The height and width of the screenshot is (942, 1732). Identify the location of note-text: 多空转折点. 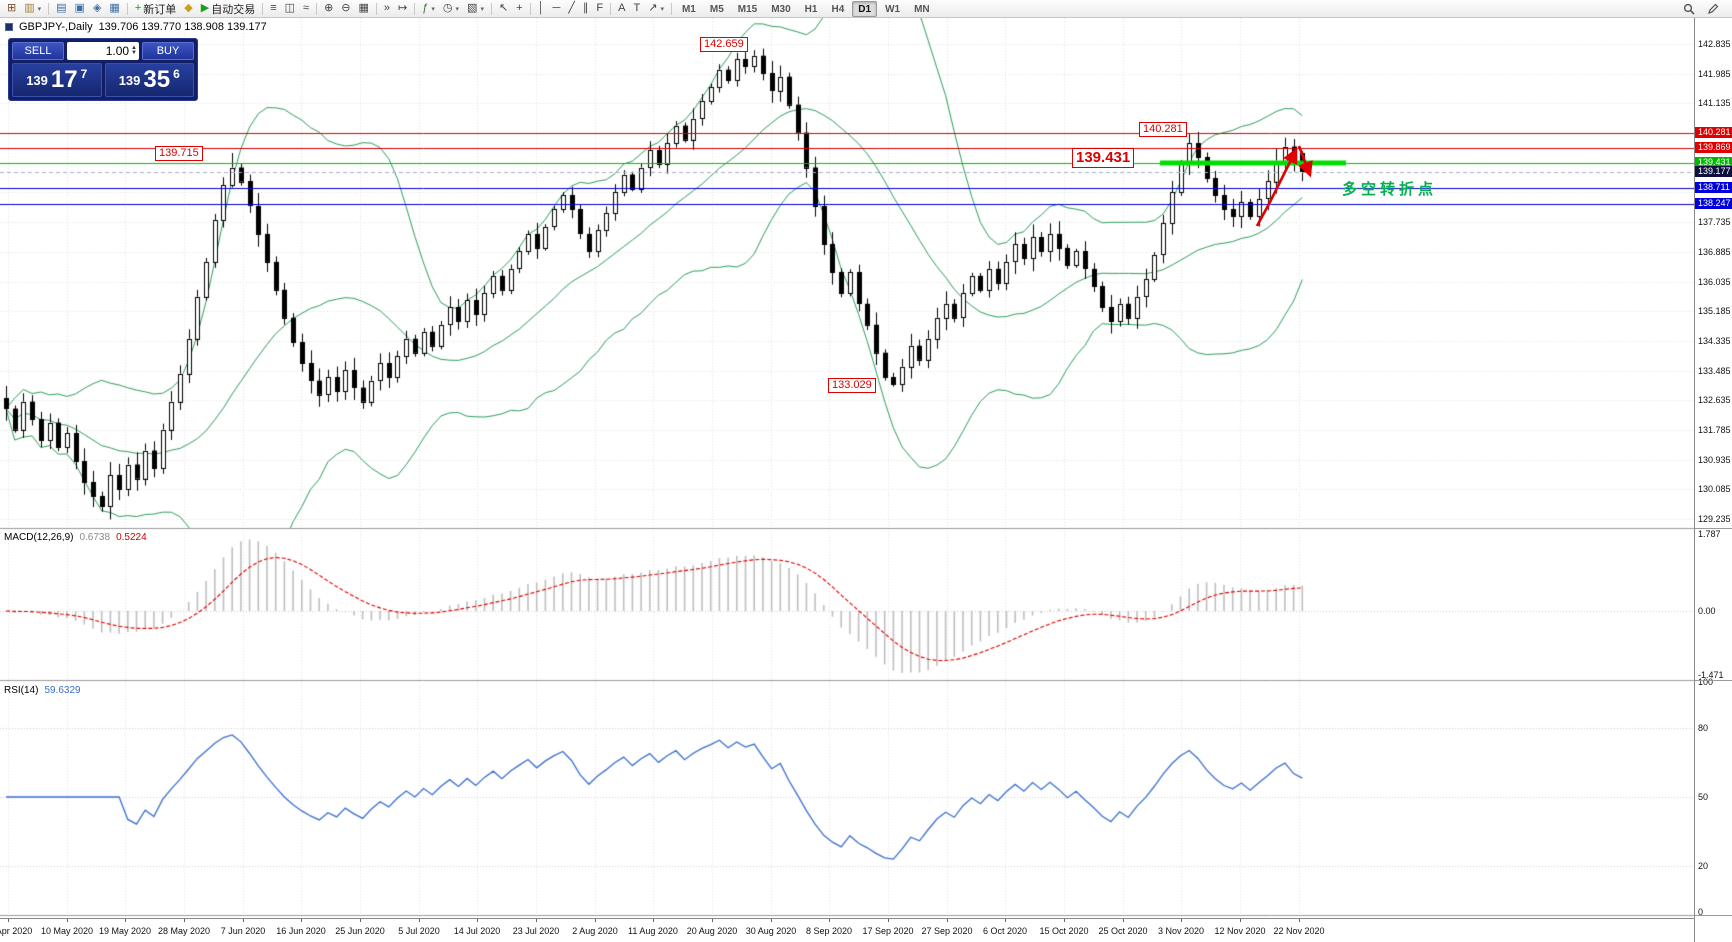
(1390, 189).